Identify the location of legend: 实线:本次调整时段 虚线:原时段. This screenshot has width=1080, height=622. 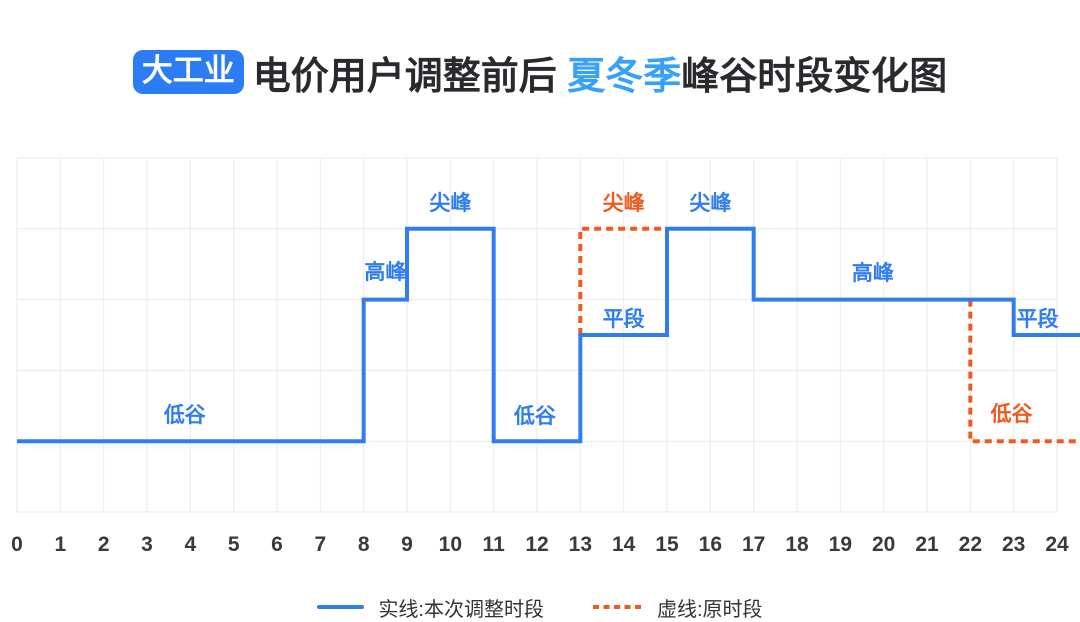
(540, 607).